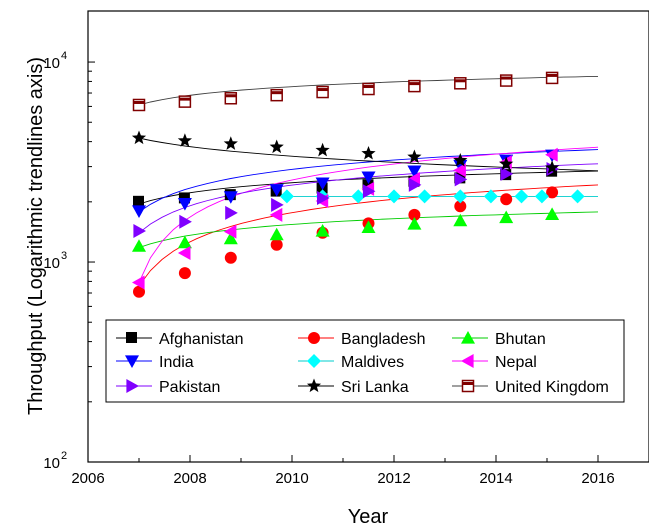 The image size is (649, 531). Describe the element at coordinates (87, 478) in the screenshot. I see `x-tick-label: 2006` at that location.